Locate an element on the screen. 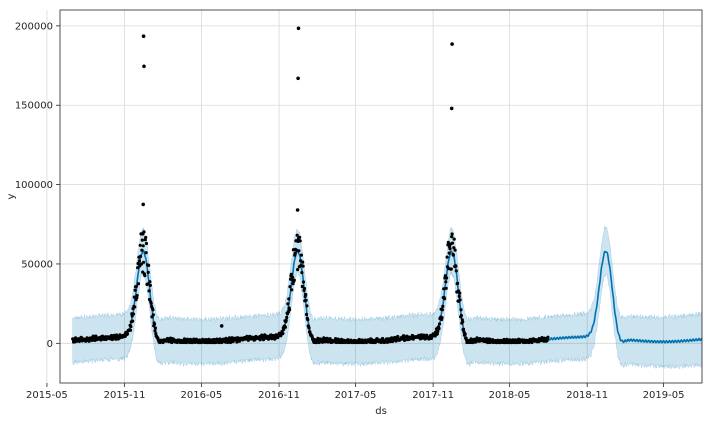  y-axis-label: y is located at coordinates (11, 196).